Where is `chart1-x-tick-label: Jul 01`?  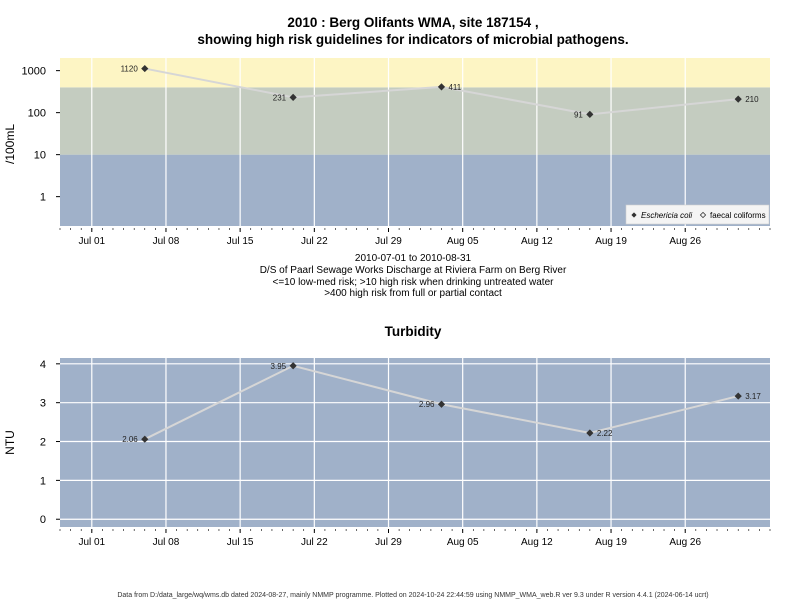
chart1-x-tick-label: Jul 01 is located at coordinates (91, 241).